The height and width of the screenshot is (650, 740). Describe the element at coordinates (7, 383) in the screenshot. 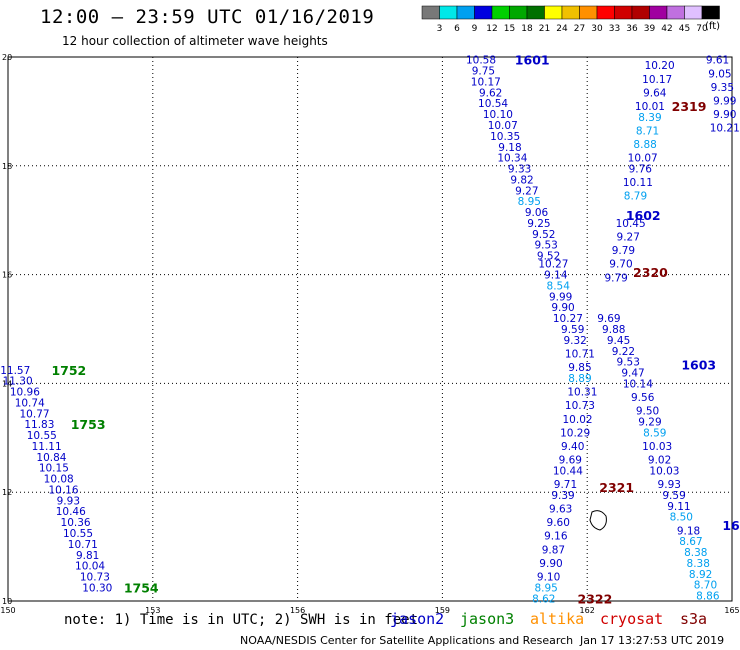

I see `y-tick-label: 14` at that location.